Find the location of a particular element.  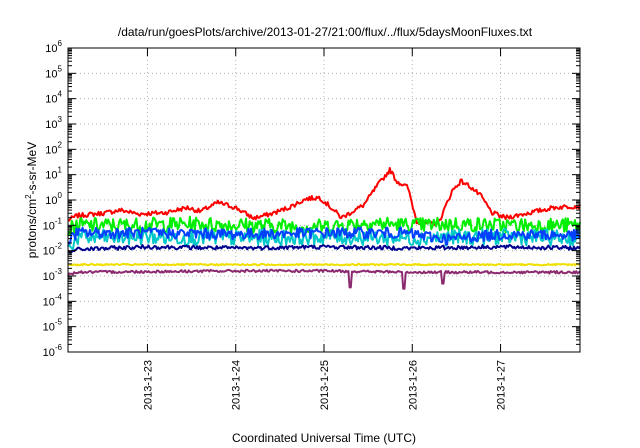

y-tick-exp: -2 is located at coordinates (59, 246).